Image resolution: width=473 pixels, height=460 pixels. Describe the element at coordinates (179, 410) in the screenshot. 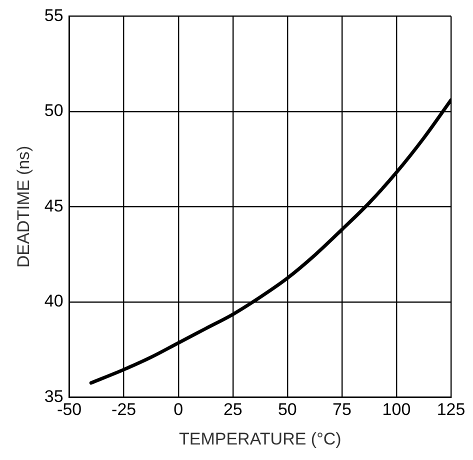

I see `x-tick-label: 0` at that location.